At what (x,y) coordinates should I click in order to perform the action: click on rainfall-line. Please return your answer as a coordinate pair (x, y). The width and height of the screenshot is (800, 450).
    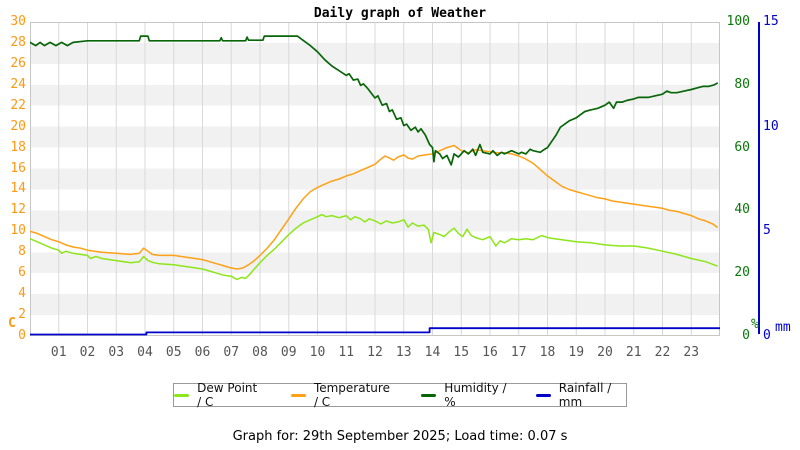
    Looking at the image, I should click on (375, 331).